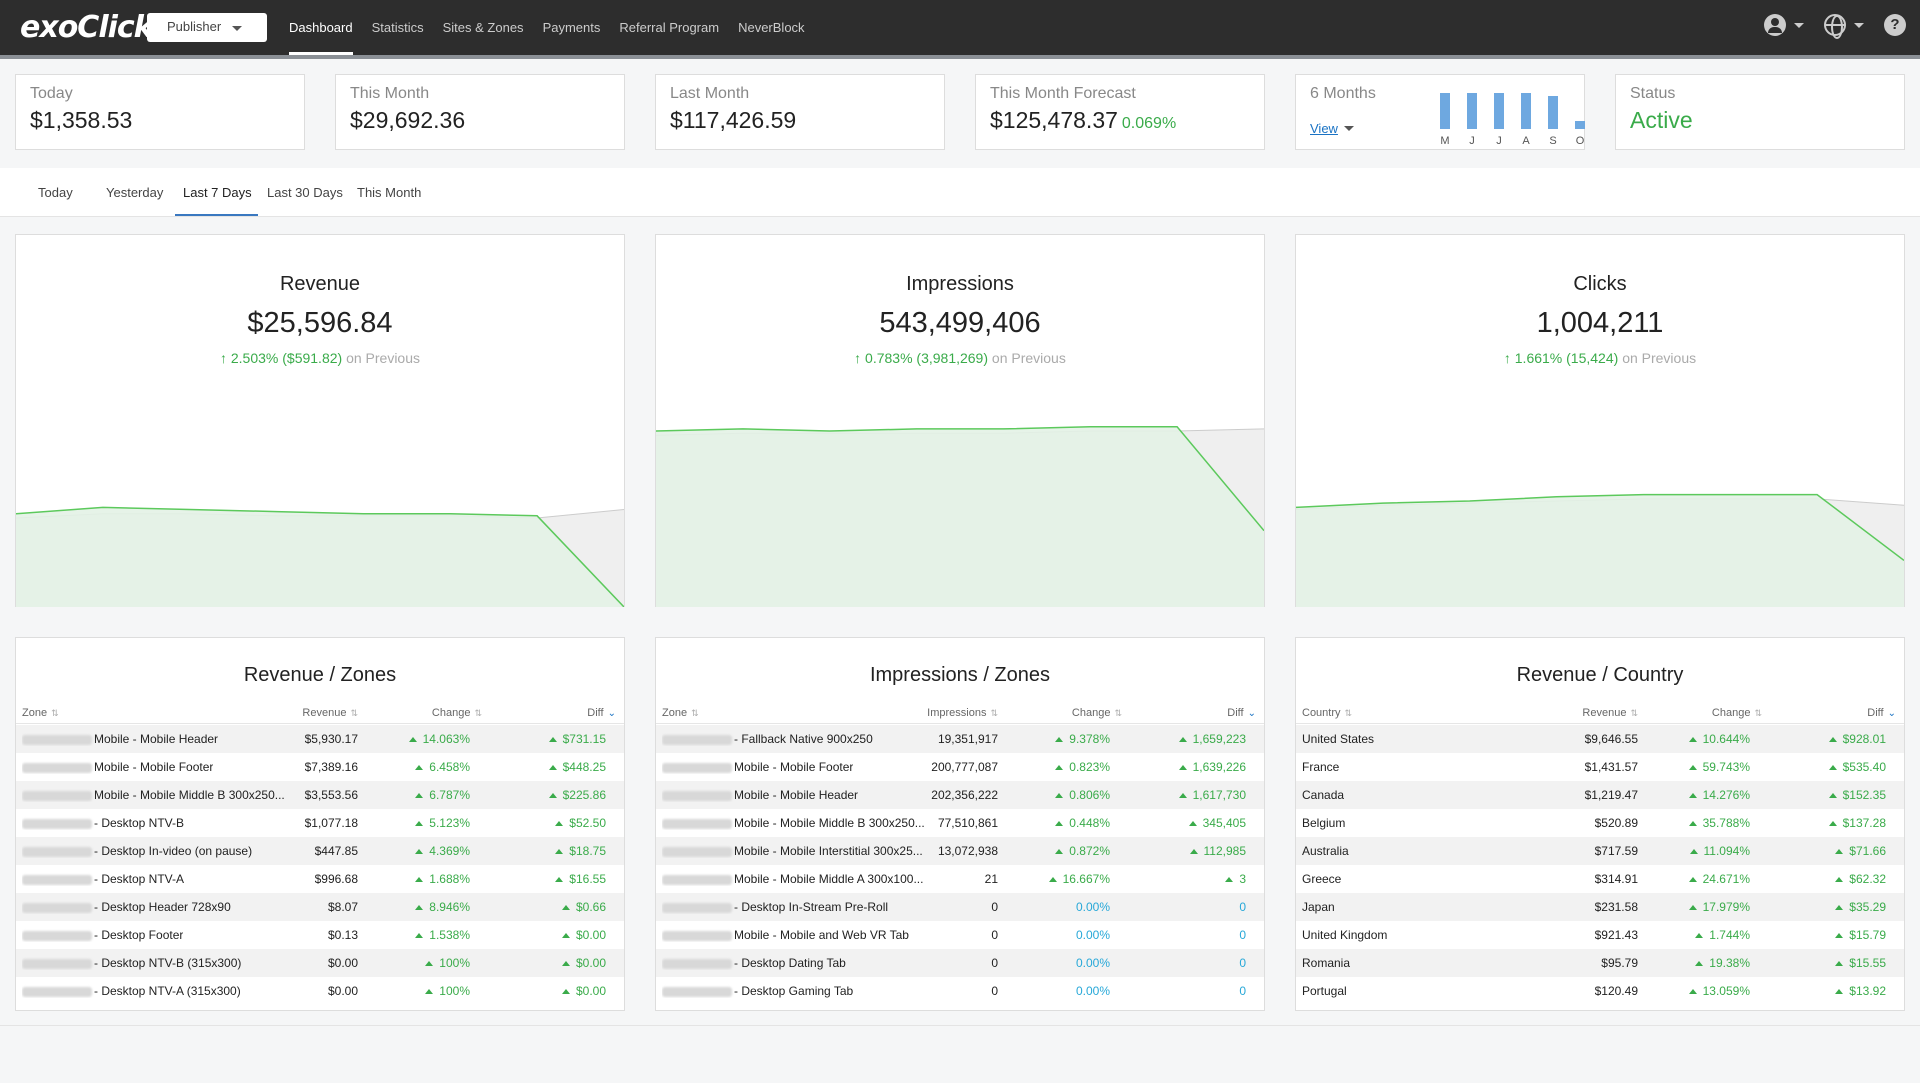 The height and width of the screenshot is (1083, 1920). Describe the element at coordinates (1600, 963) in the screenshot. I see `table-row: Romania $95.79 19.38% $15.55` at that location.